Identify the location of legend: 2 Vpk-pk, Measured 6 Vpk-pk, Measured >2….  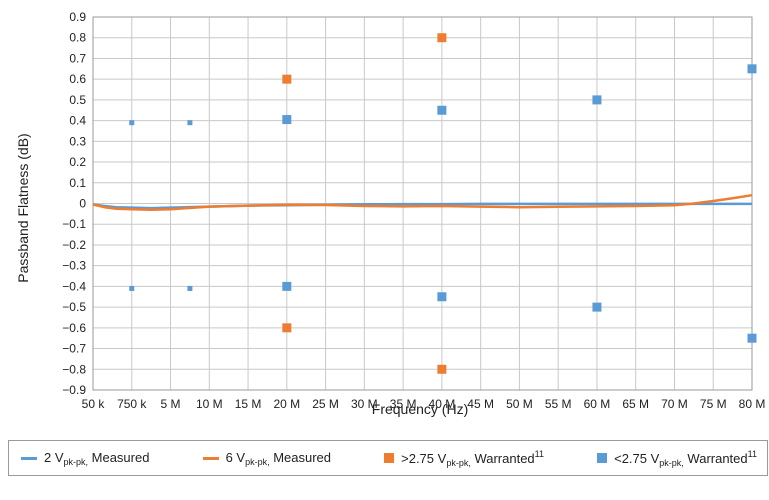
(388, 458).